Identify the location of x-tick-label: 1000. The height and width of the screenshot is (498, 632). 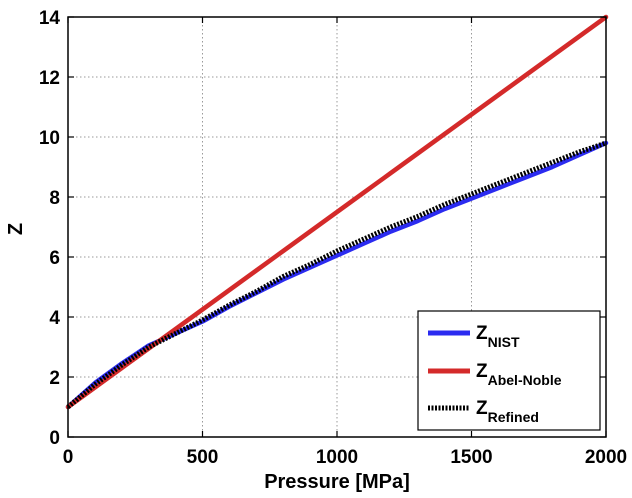
(337, 457).